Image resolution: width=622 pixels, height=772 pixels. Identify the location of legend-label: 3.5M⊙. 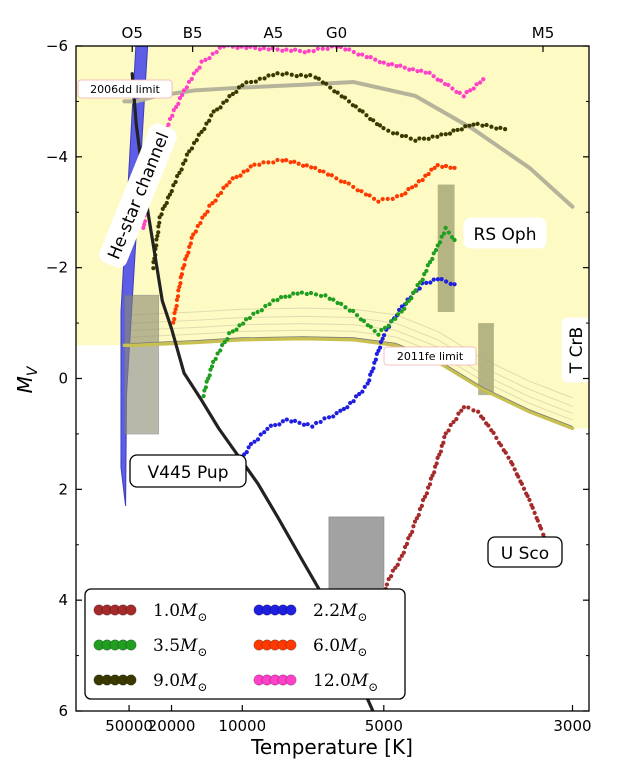
(180, 647).